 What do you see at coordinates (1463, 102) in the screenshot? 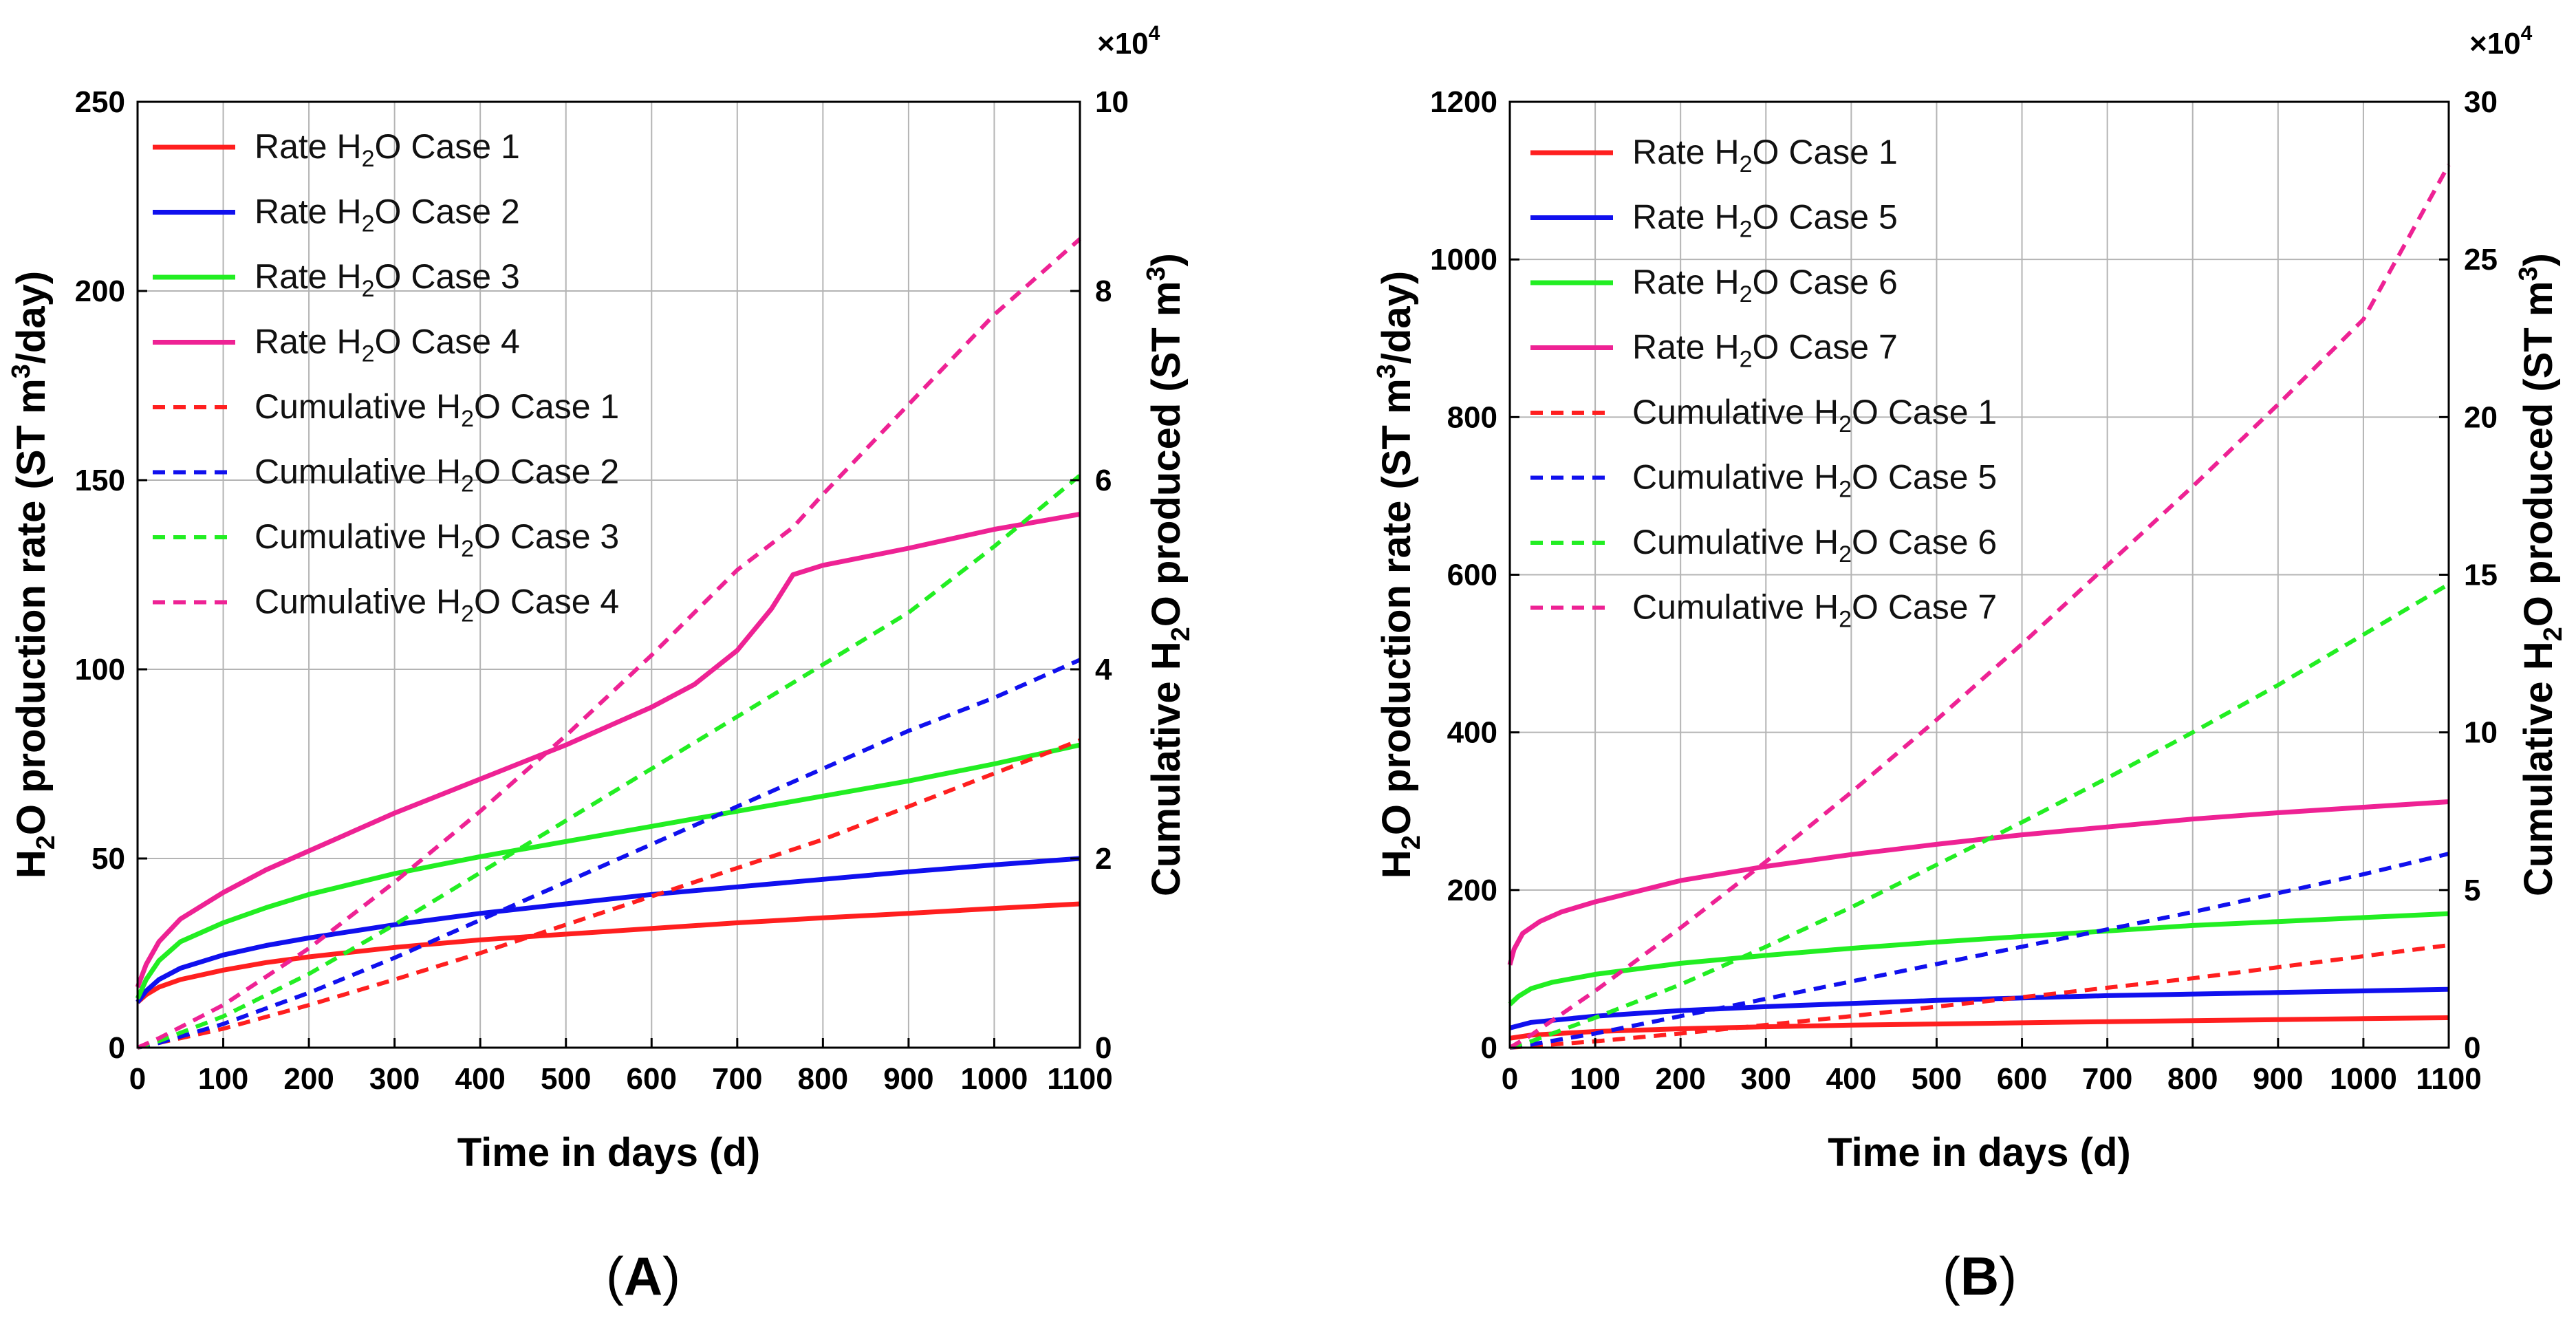
I see `y-left-tick-label: 1200` at bounding box center [1463, 102].